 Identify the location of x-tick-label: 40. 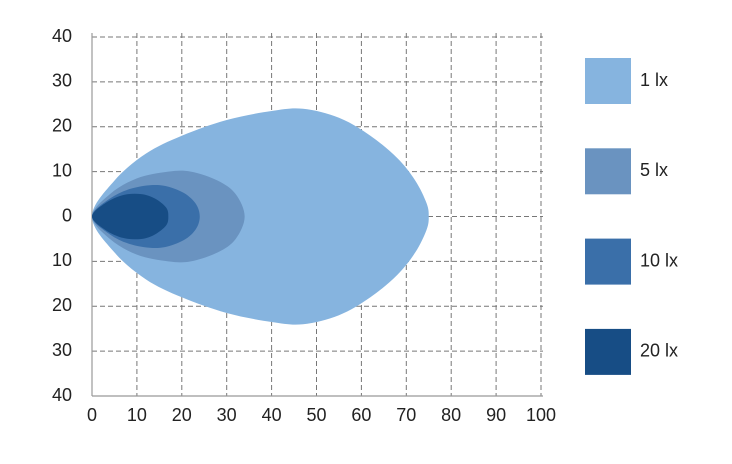
(272, 415).